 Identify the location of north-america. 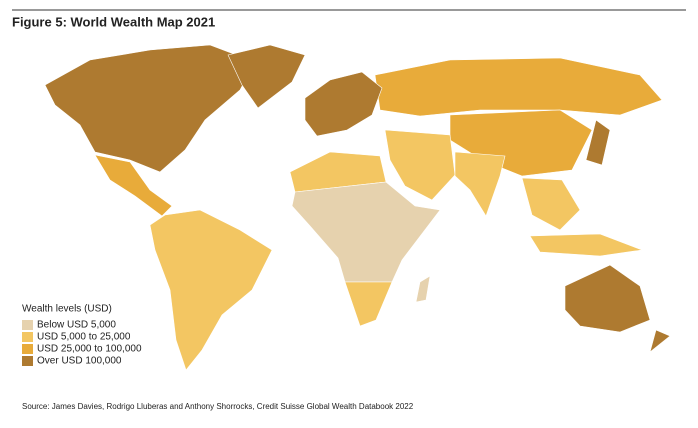
(150, 108).